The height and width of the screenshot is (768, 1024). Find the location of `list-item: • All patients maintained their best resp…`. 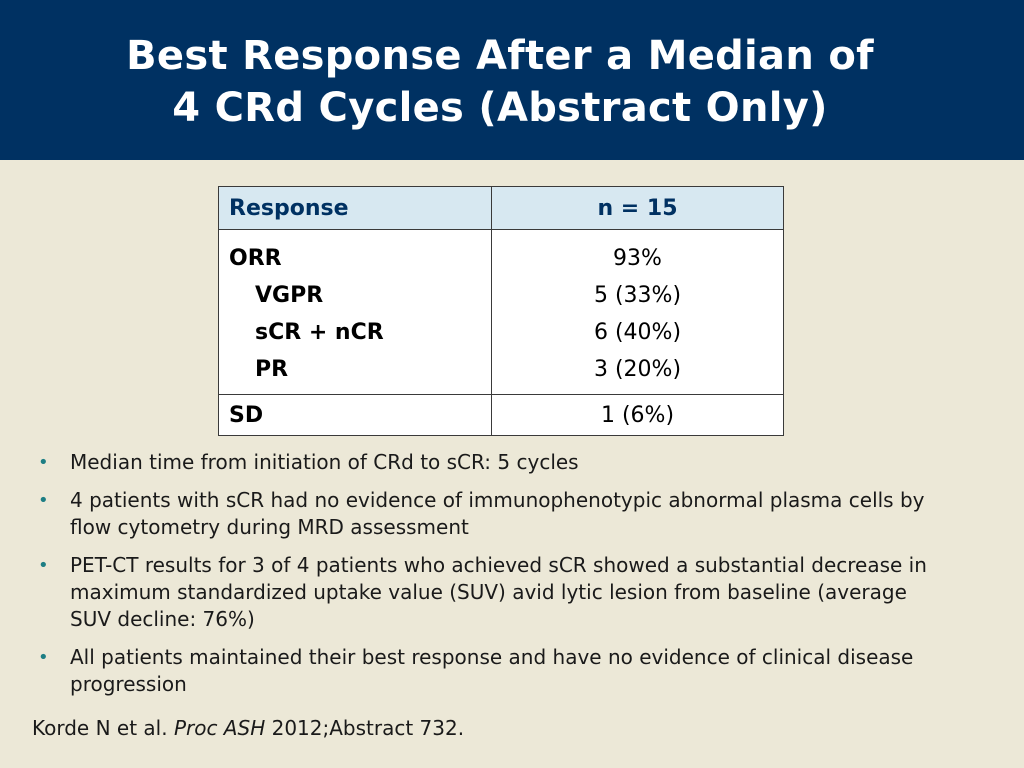

list-item: • All patients maintained their best resp… is located at coordinates (488, 671).